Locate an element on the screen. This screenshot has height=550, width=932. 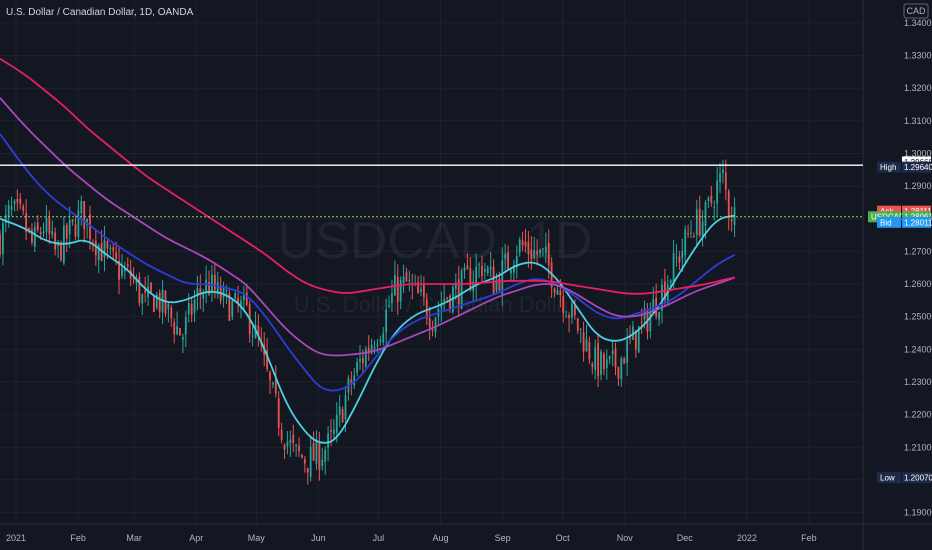
time-tick-label: Mar is located at coordinates (134, 538).